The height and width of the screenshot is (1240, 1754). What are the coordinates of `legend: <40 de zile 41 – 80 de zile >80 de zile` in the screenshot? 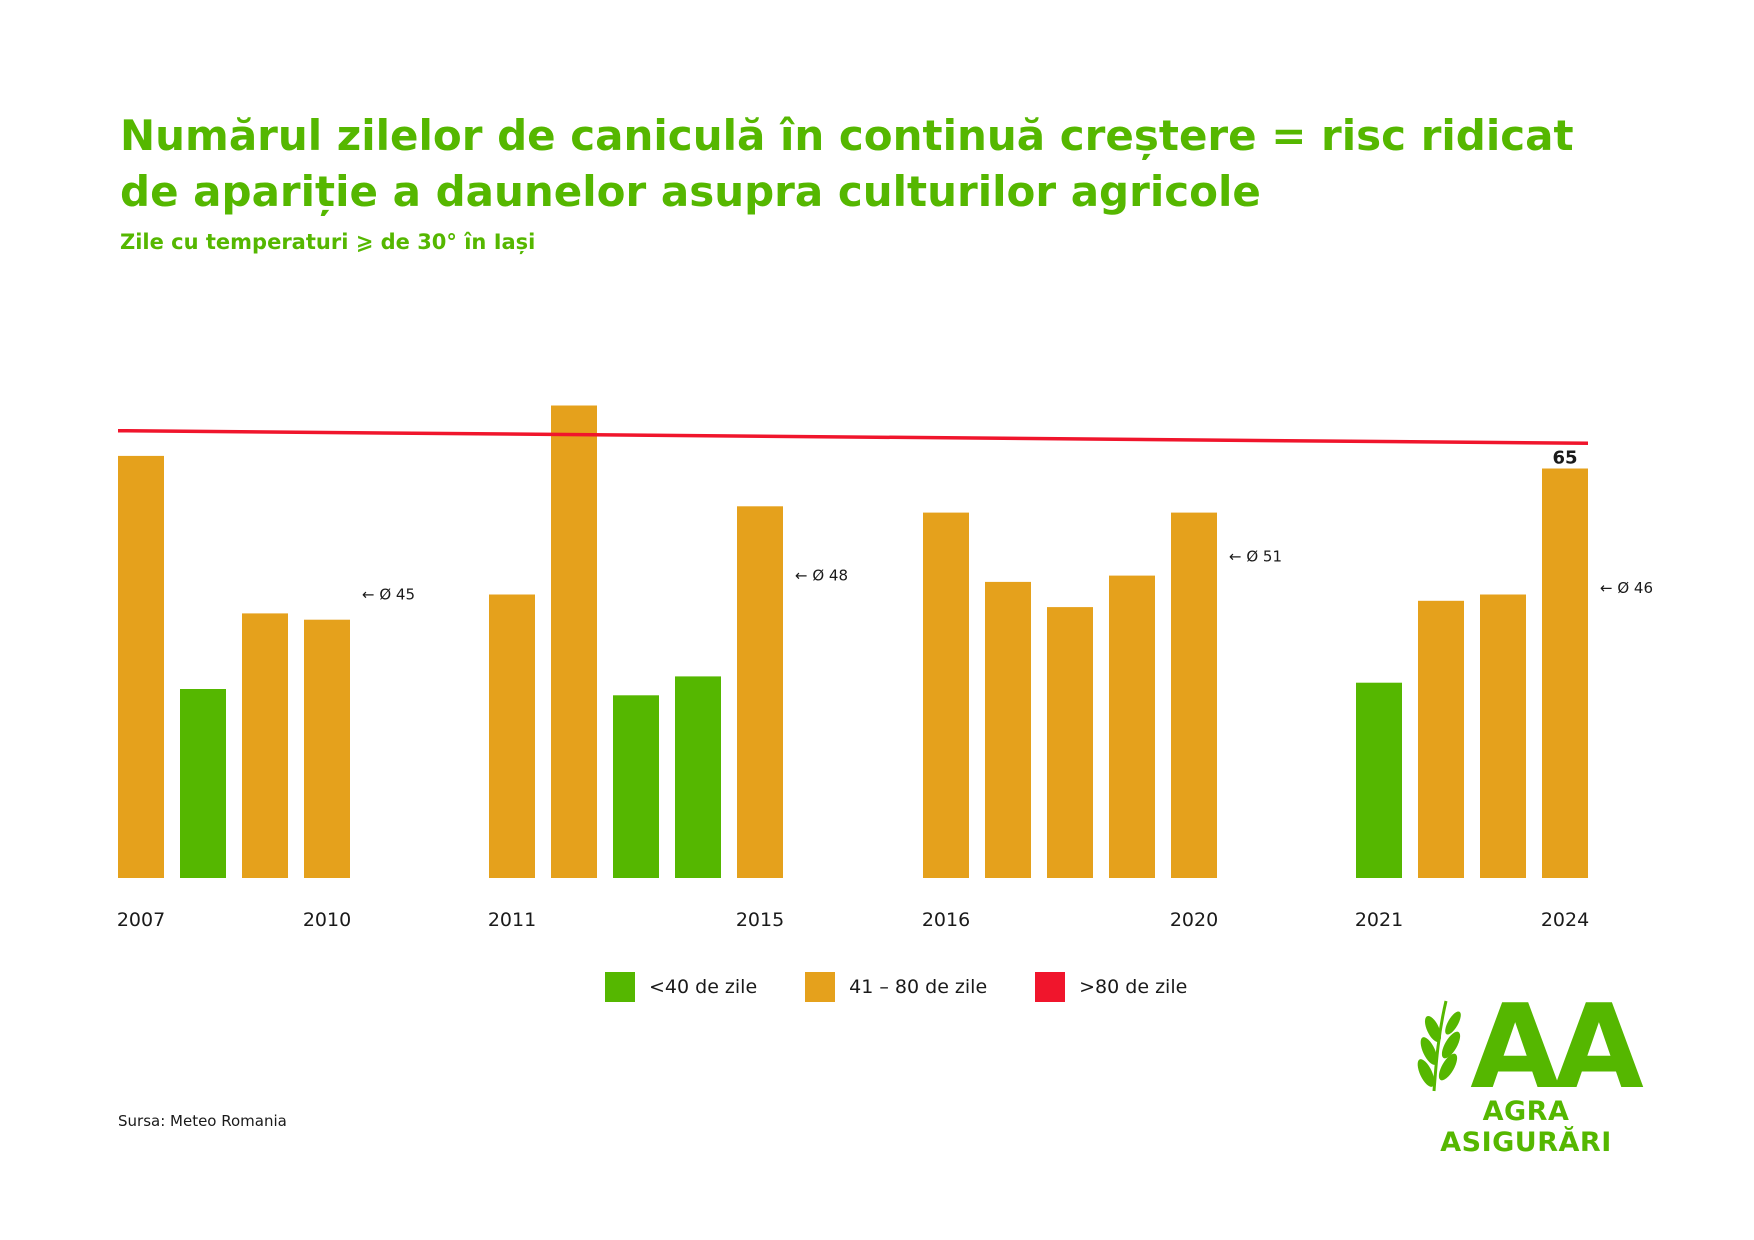 It's located at (896, 987).